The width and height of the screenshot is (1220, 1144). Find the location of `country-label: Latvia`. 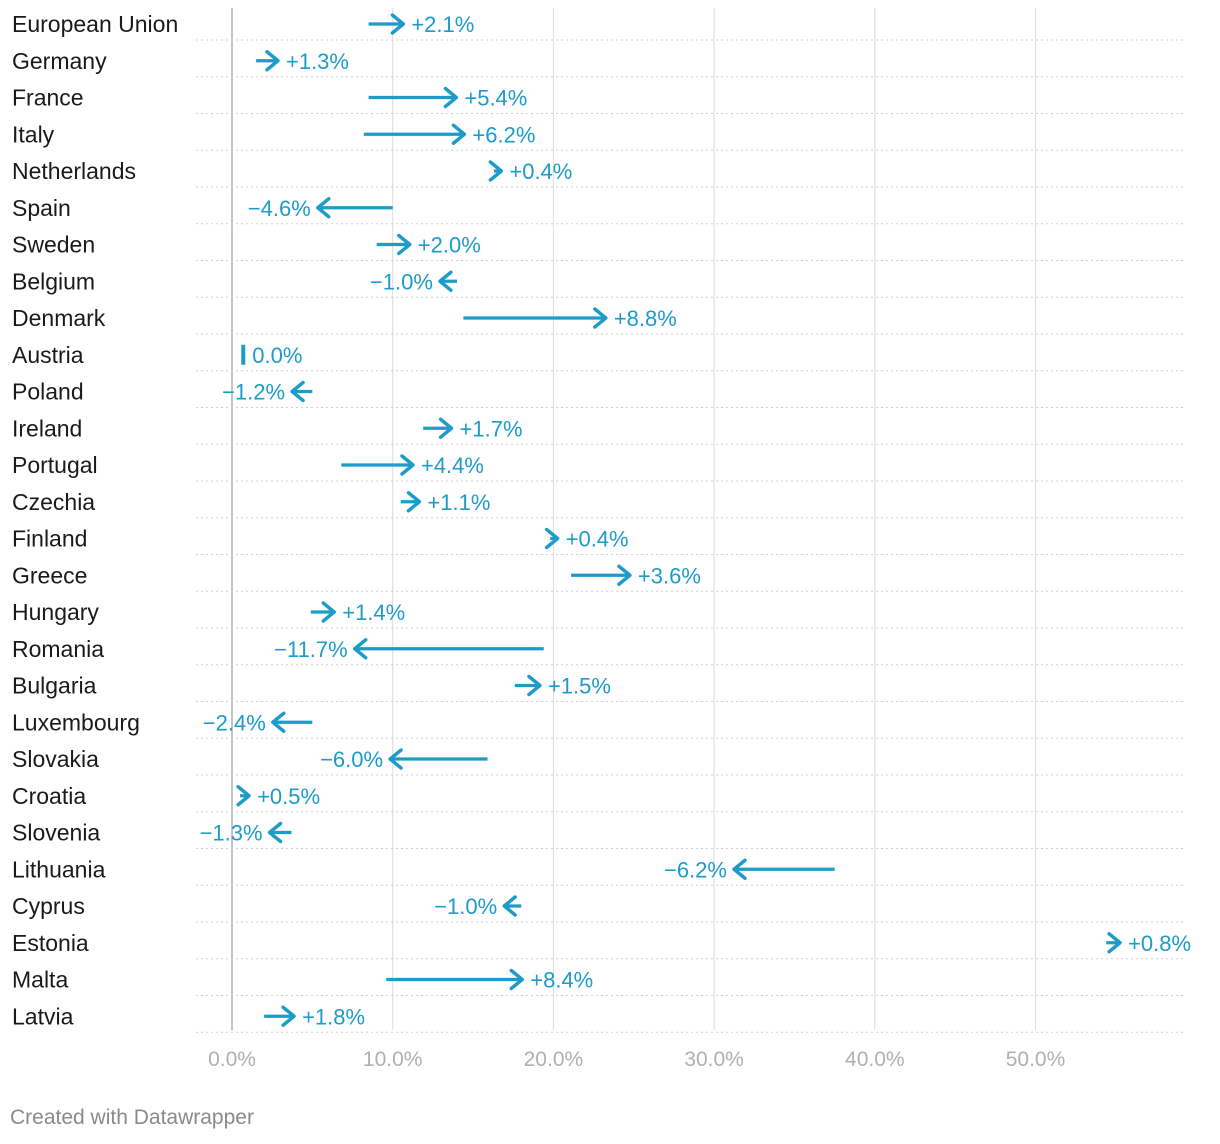

country-label: Latvia is located at coordinates (43, 1016).